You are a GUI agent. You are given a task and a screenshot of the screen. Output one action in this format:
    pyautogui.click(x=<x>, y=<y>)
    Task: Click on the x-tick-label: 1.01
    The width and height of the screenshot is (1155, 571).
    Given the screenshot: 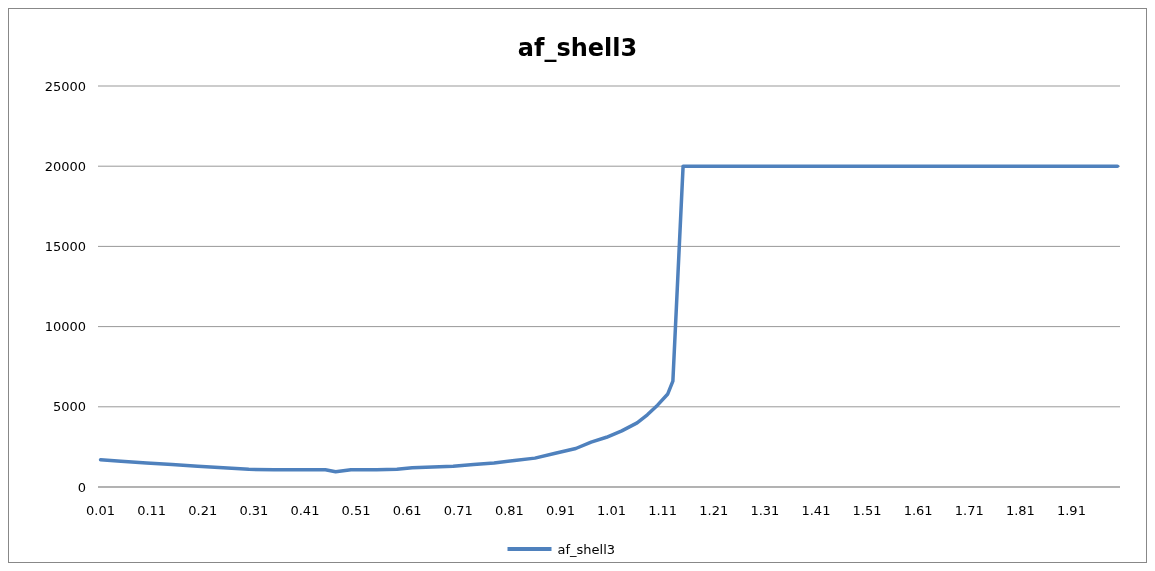 What is the action you would take?
    pyautogui.click(x=612, y=510)
    